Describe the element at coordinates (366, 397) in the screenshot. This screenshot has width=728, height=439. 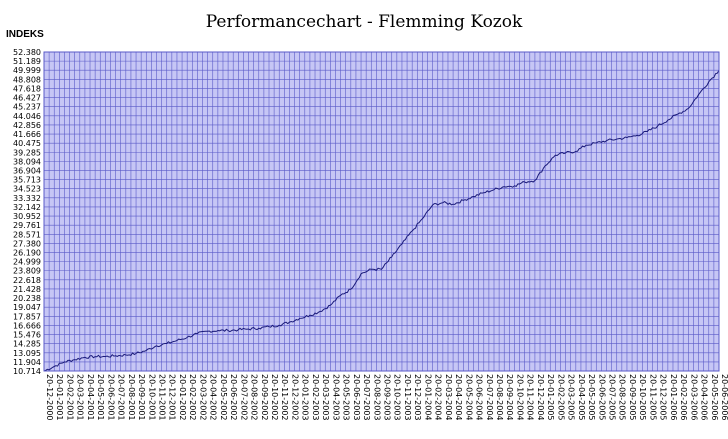
I see `x-tick-label: 20-07-2003` at that location.